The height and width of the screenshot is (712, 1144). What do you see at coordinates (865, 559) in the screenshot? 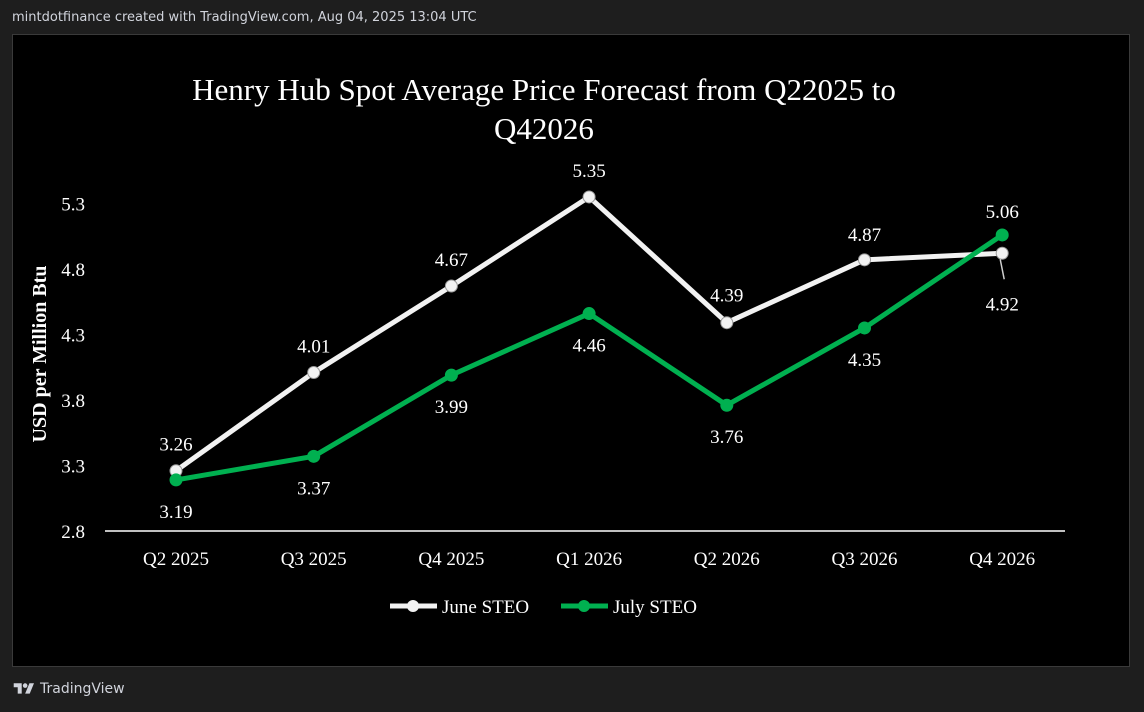
I see `x-tick-label: Q3 2026` at bounding box center [865, 559].